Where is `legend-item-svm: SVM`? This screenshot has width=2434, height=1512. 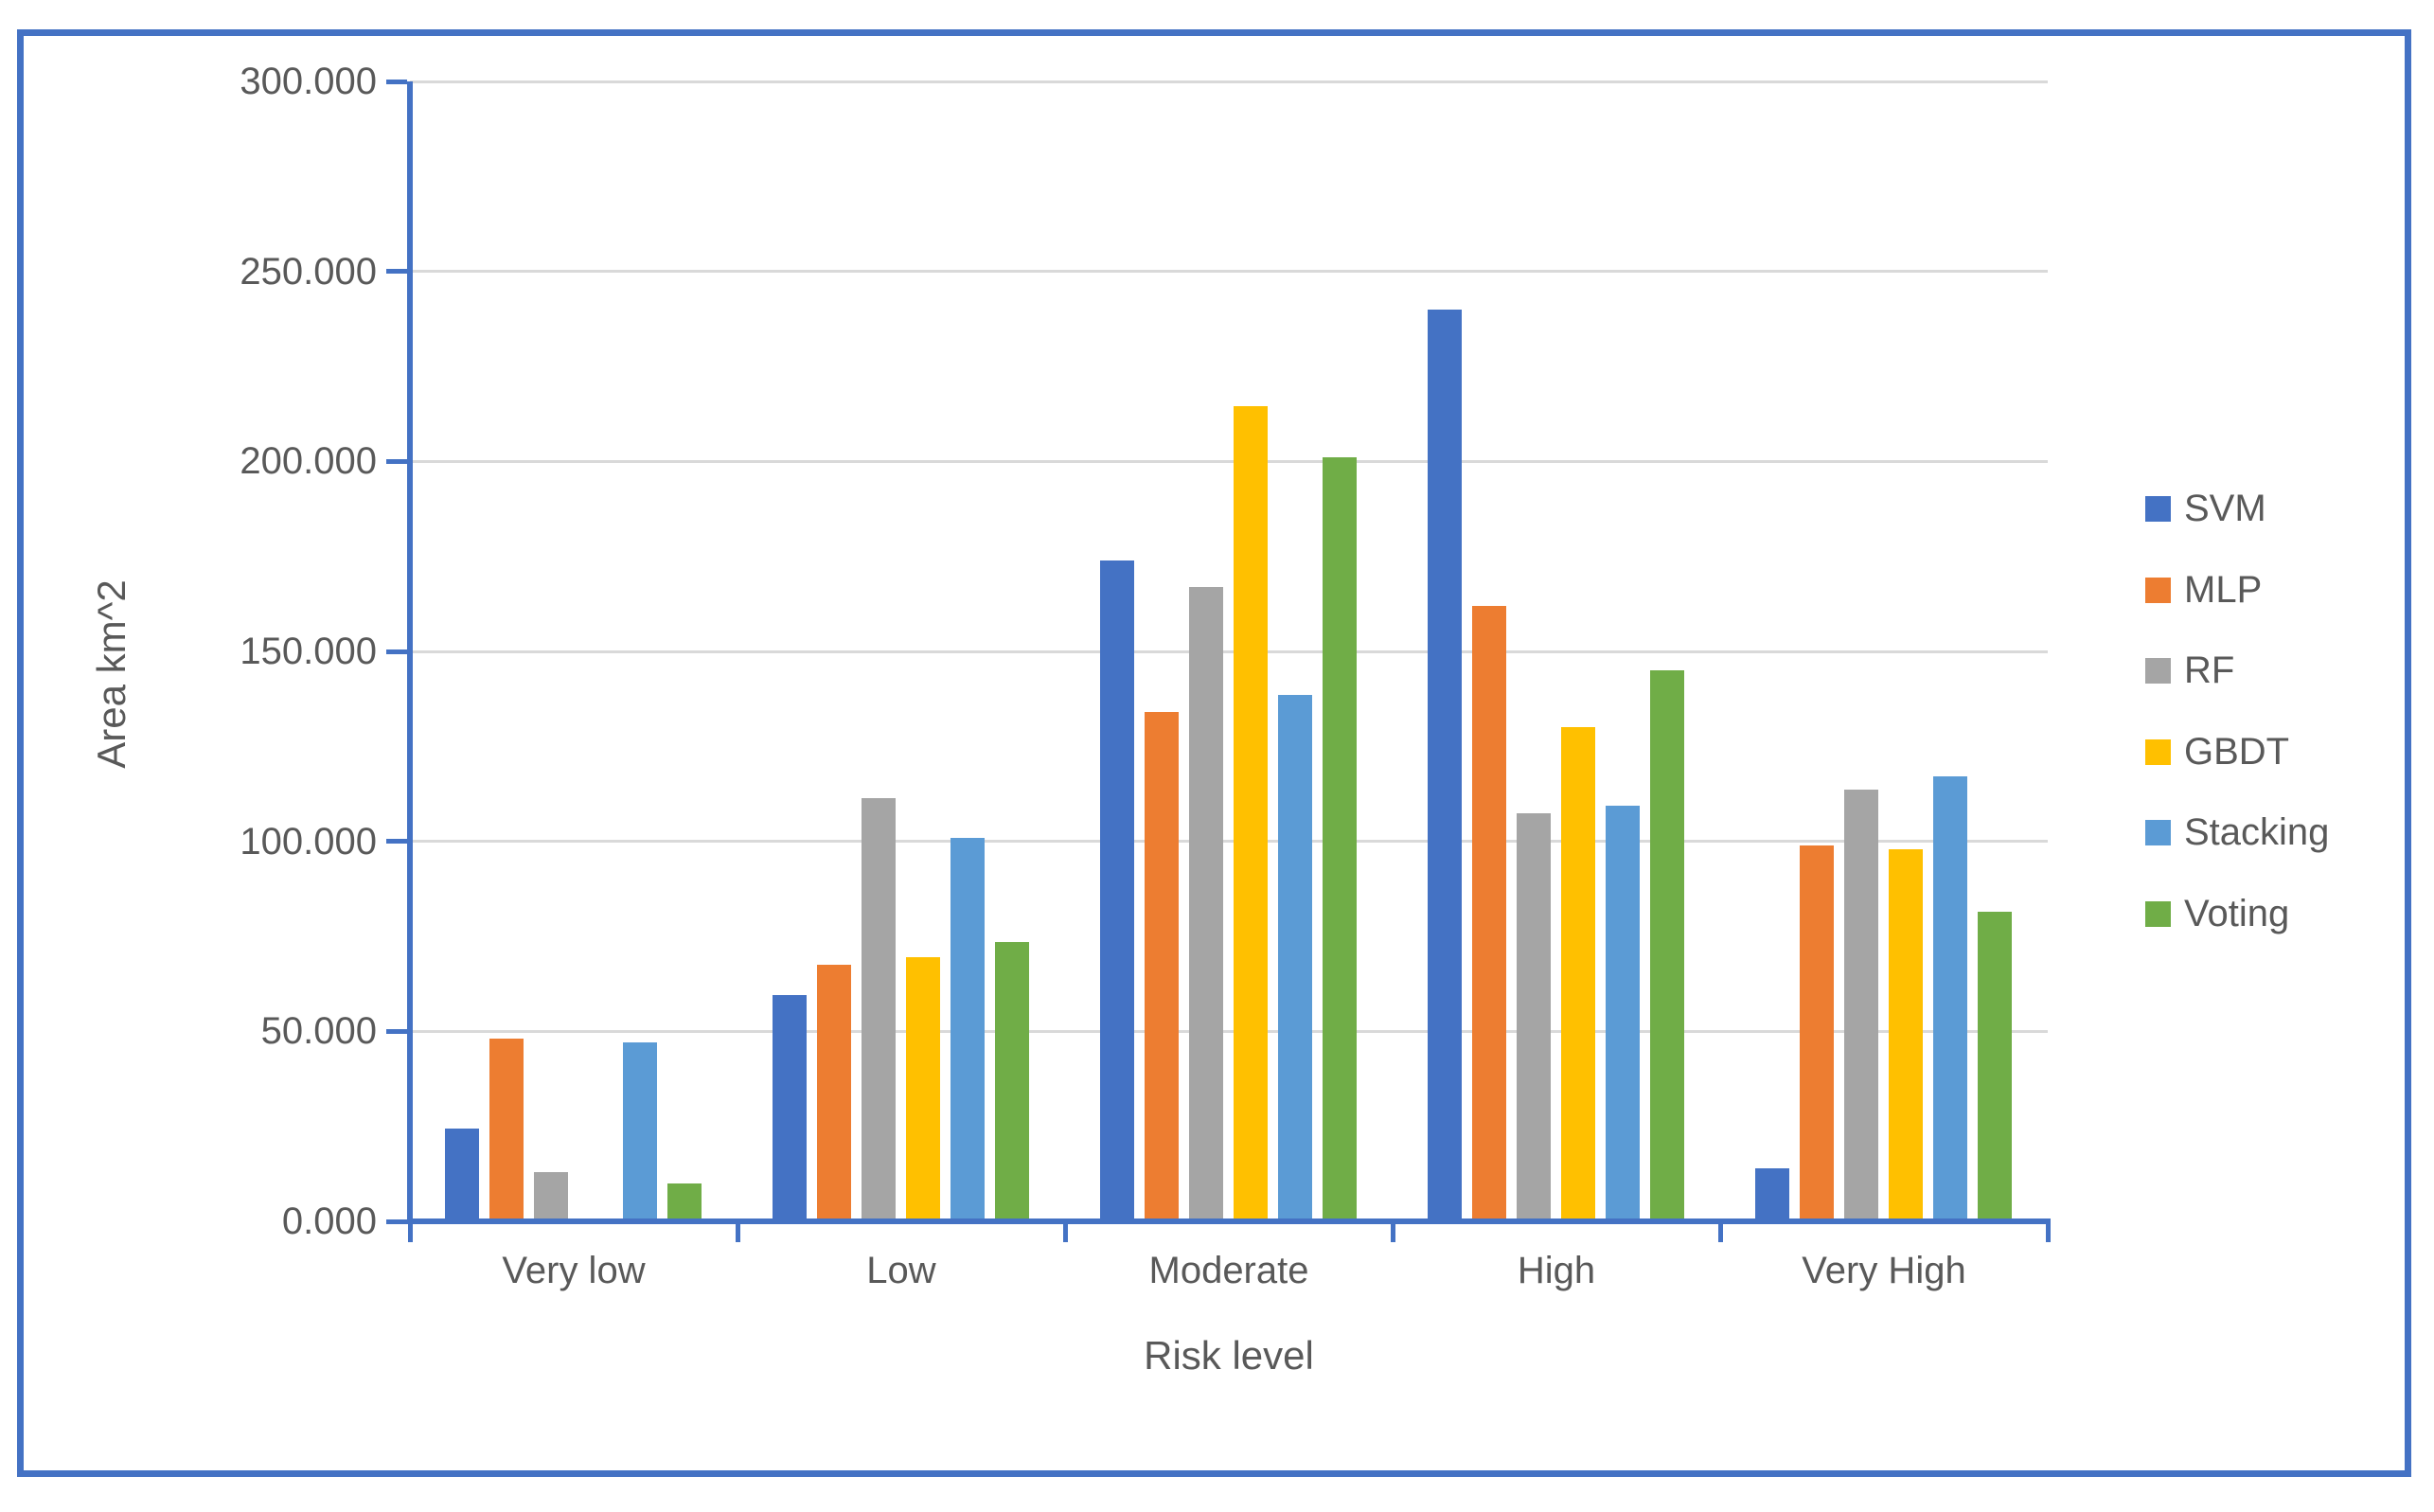 legend-item-svm: SVM is located at coordinates (2205, 508).